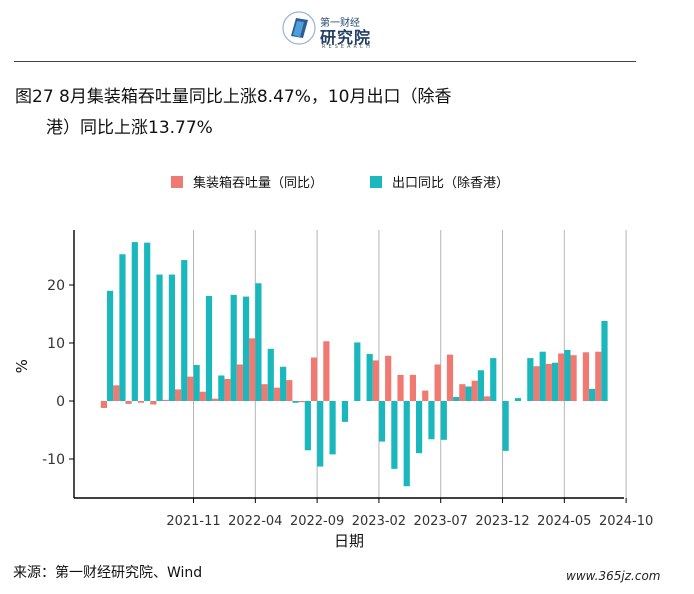 The width and height of the screenshot is (694, 594). What do you see at coordinates (60, 402) in the screenshot?
I see `y-tick-label: 0` at bounding box center [60, 402].